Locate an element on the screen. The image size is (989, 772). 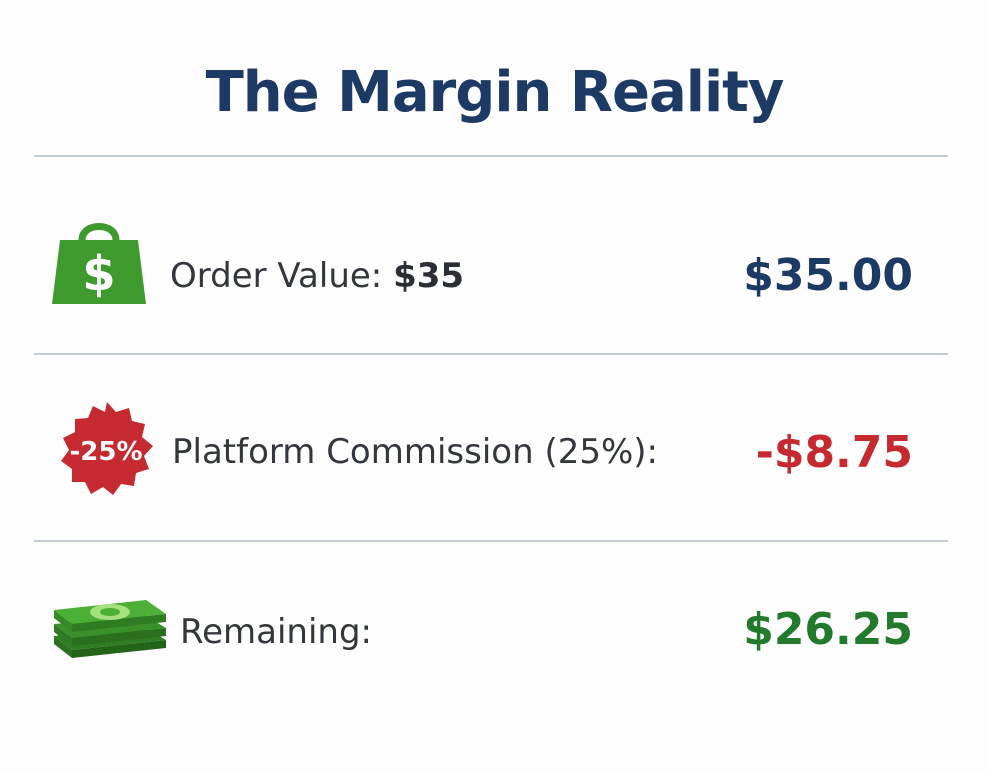
divider-bottom is located at coordinates (491, 541).